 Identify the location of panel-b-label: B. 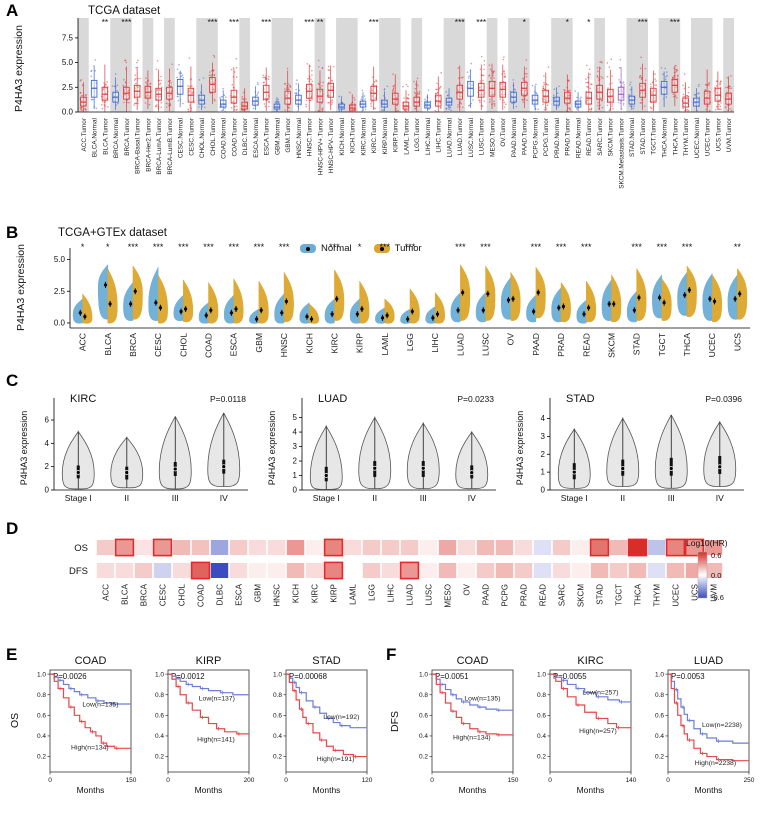
(12, 232).